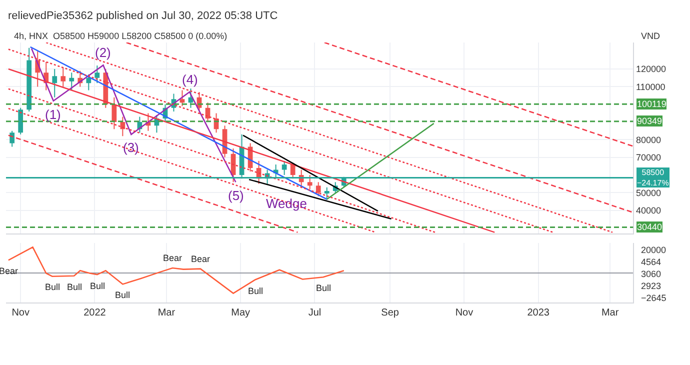  Describe the element at coordinates (651, 104) in the screenshot. I see `ref-line-label: 100119` at that location.